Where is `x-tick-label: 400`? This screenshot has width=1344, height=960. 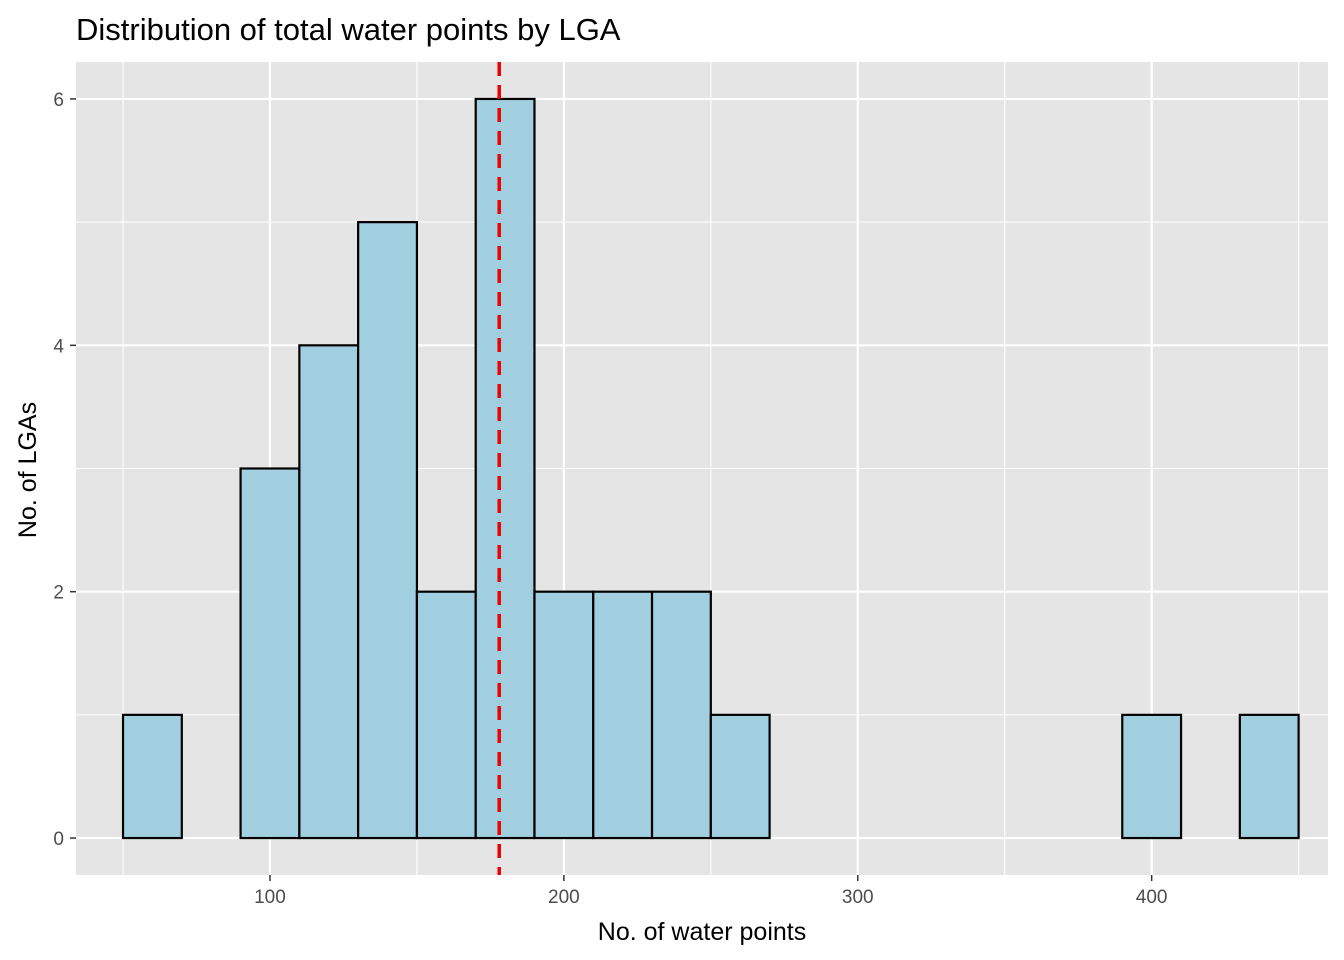
x-tick-label: 400 is located at coordinates (1152, 897).